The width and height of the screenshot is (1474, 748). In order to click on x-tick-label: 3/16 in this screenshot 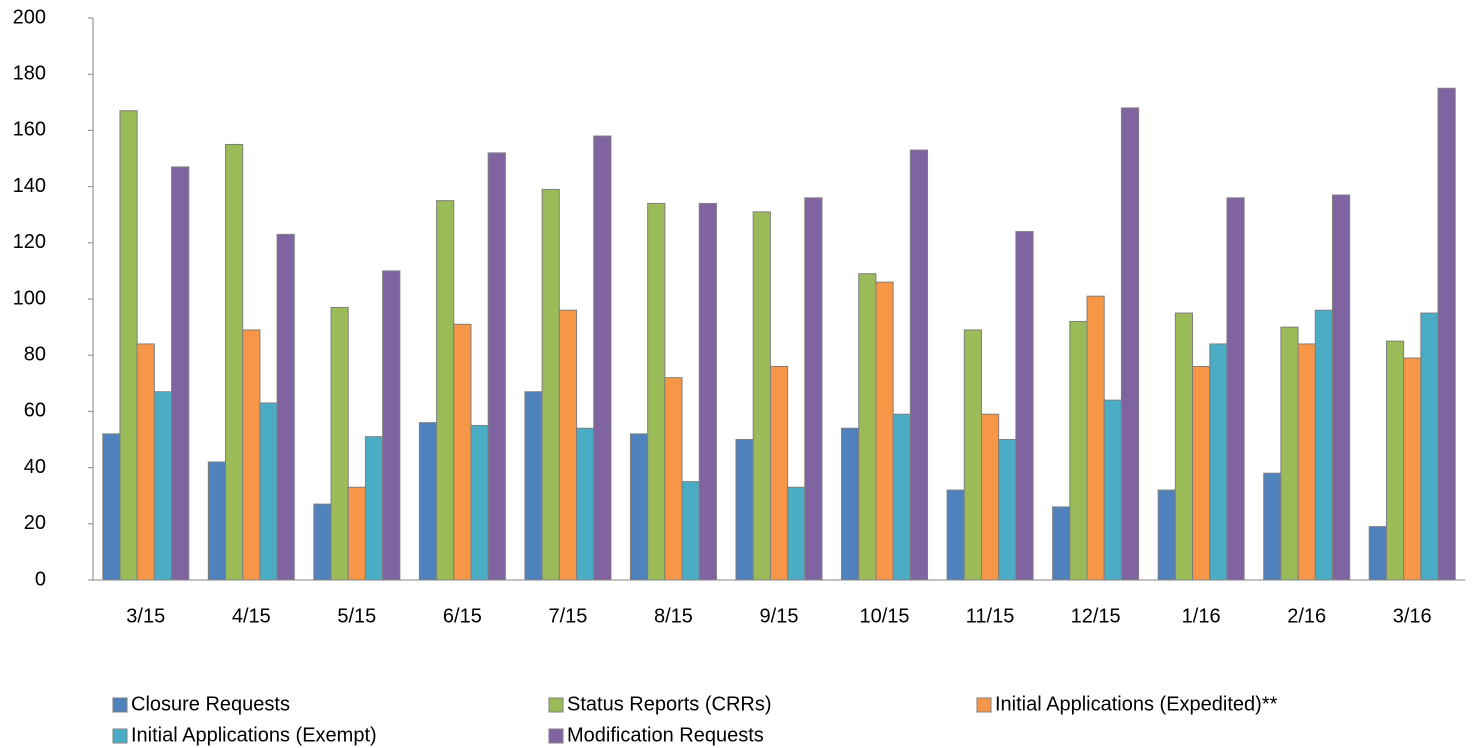, I will do `click(1412, 616)`.